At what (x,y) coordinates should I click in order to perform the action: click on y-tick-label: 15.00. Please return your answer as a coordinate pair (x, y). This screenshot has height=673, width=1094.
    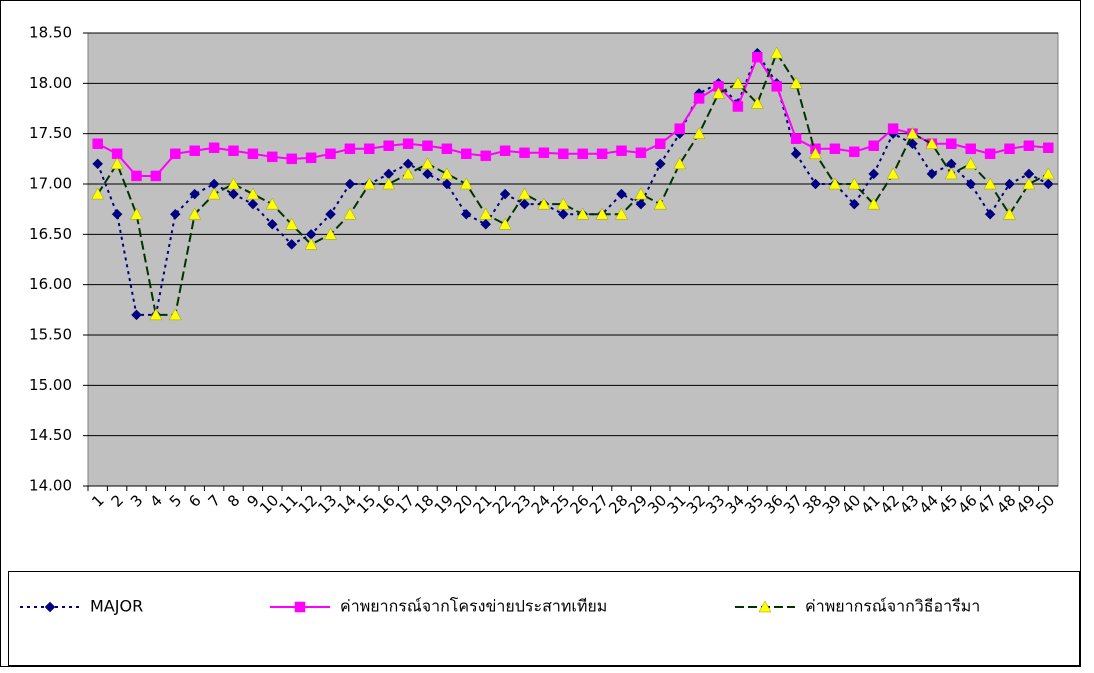
    Looking at the image, I should click on (50, 385).